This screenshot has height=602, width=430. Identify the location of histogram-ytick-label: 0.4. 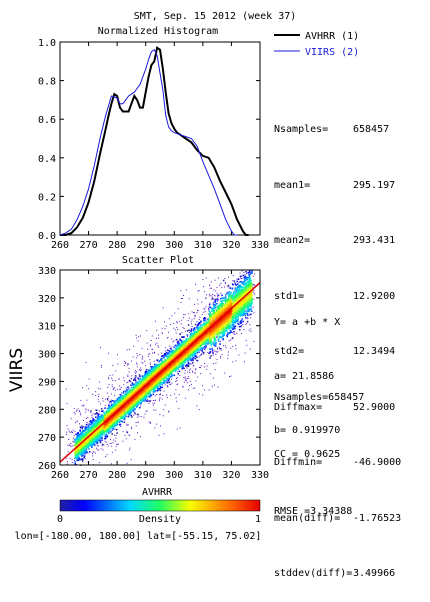
(47, 159).